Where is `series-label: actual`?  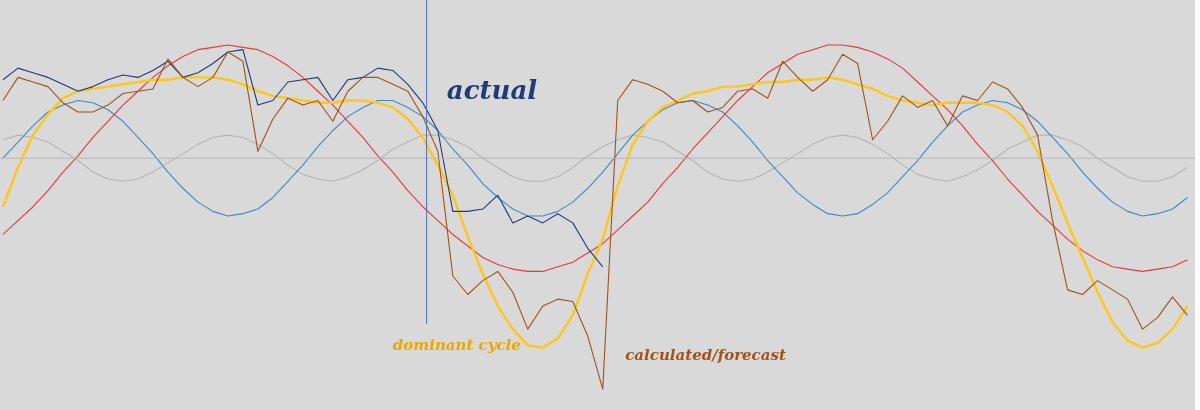
series-label: actual is located at coordinates (492, 90).